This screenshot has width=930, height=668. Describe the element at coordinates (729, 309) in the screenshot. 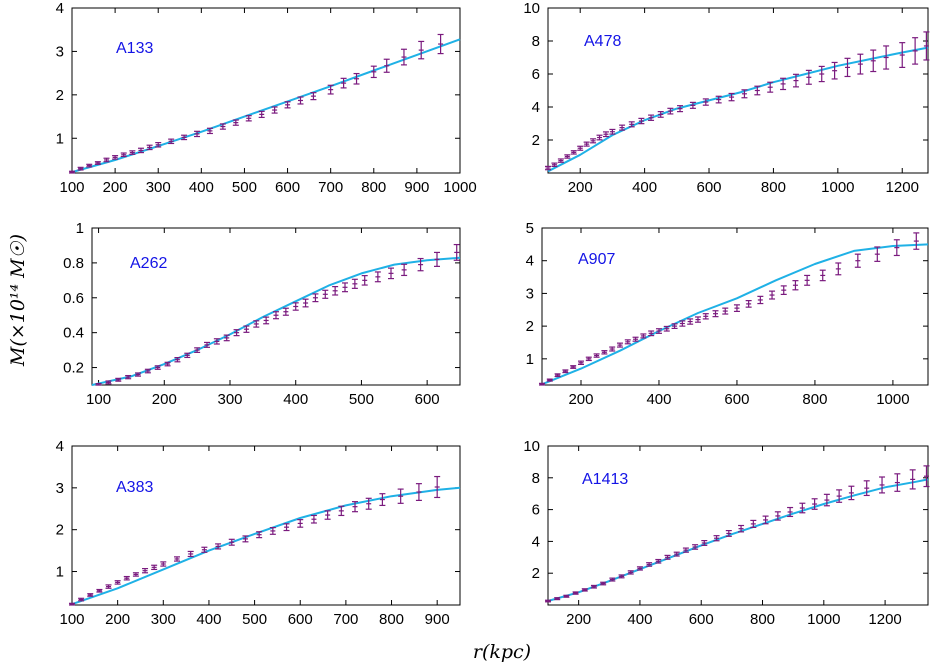

I see `data-series` at that location.